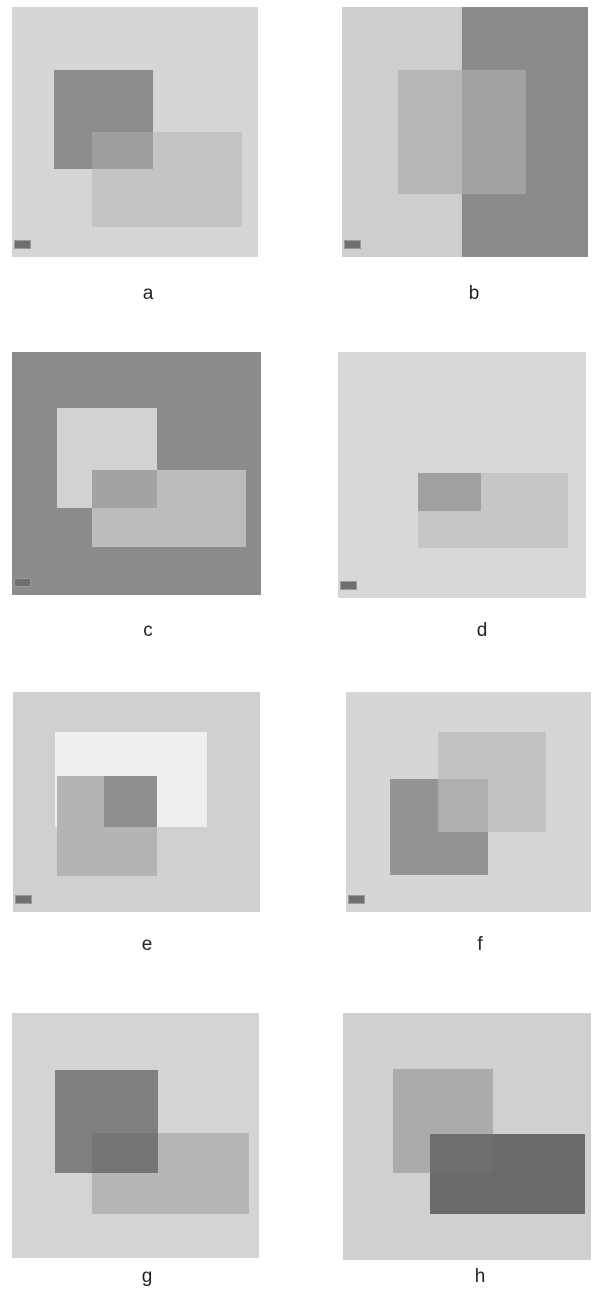 The height and width of the screenshot is (1301, 598). Describe the element at coordinates (482, 630) in the screenshot. I see `panel-label-d: d` at that location.